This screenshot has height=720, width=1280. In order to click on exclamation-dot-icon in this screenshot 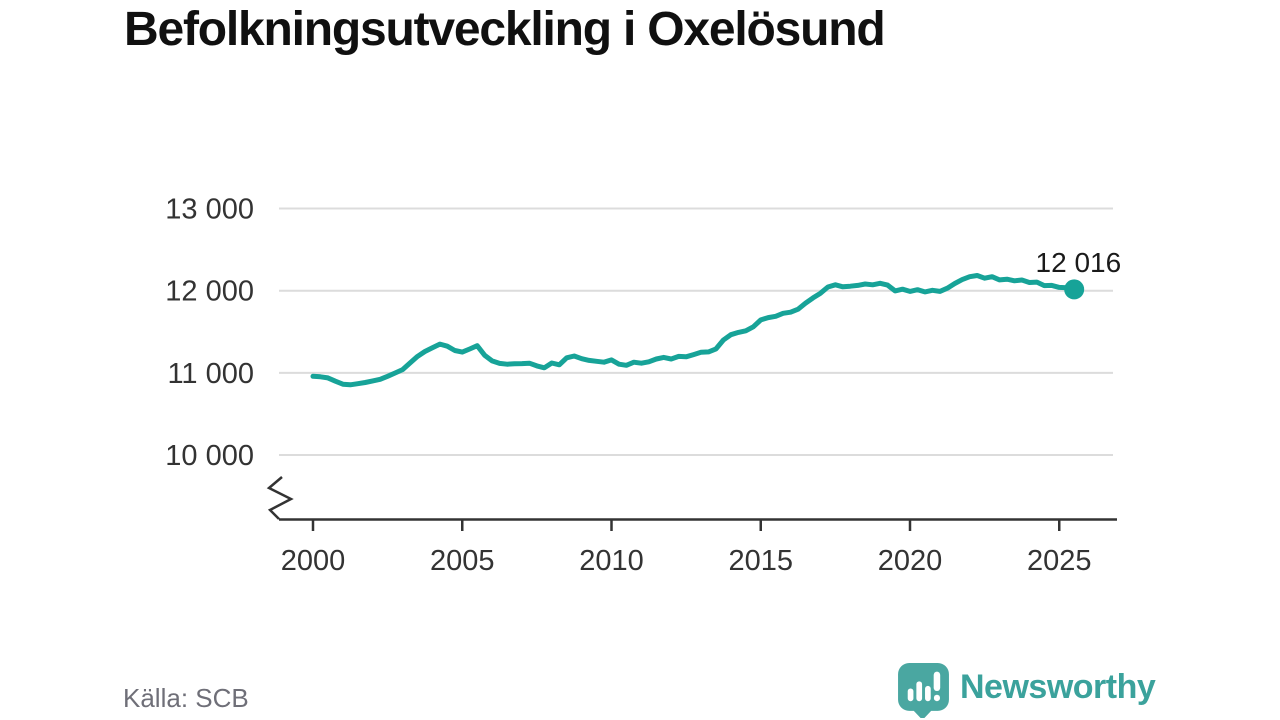, I will do `click(936, 698)`.